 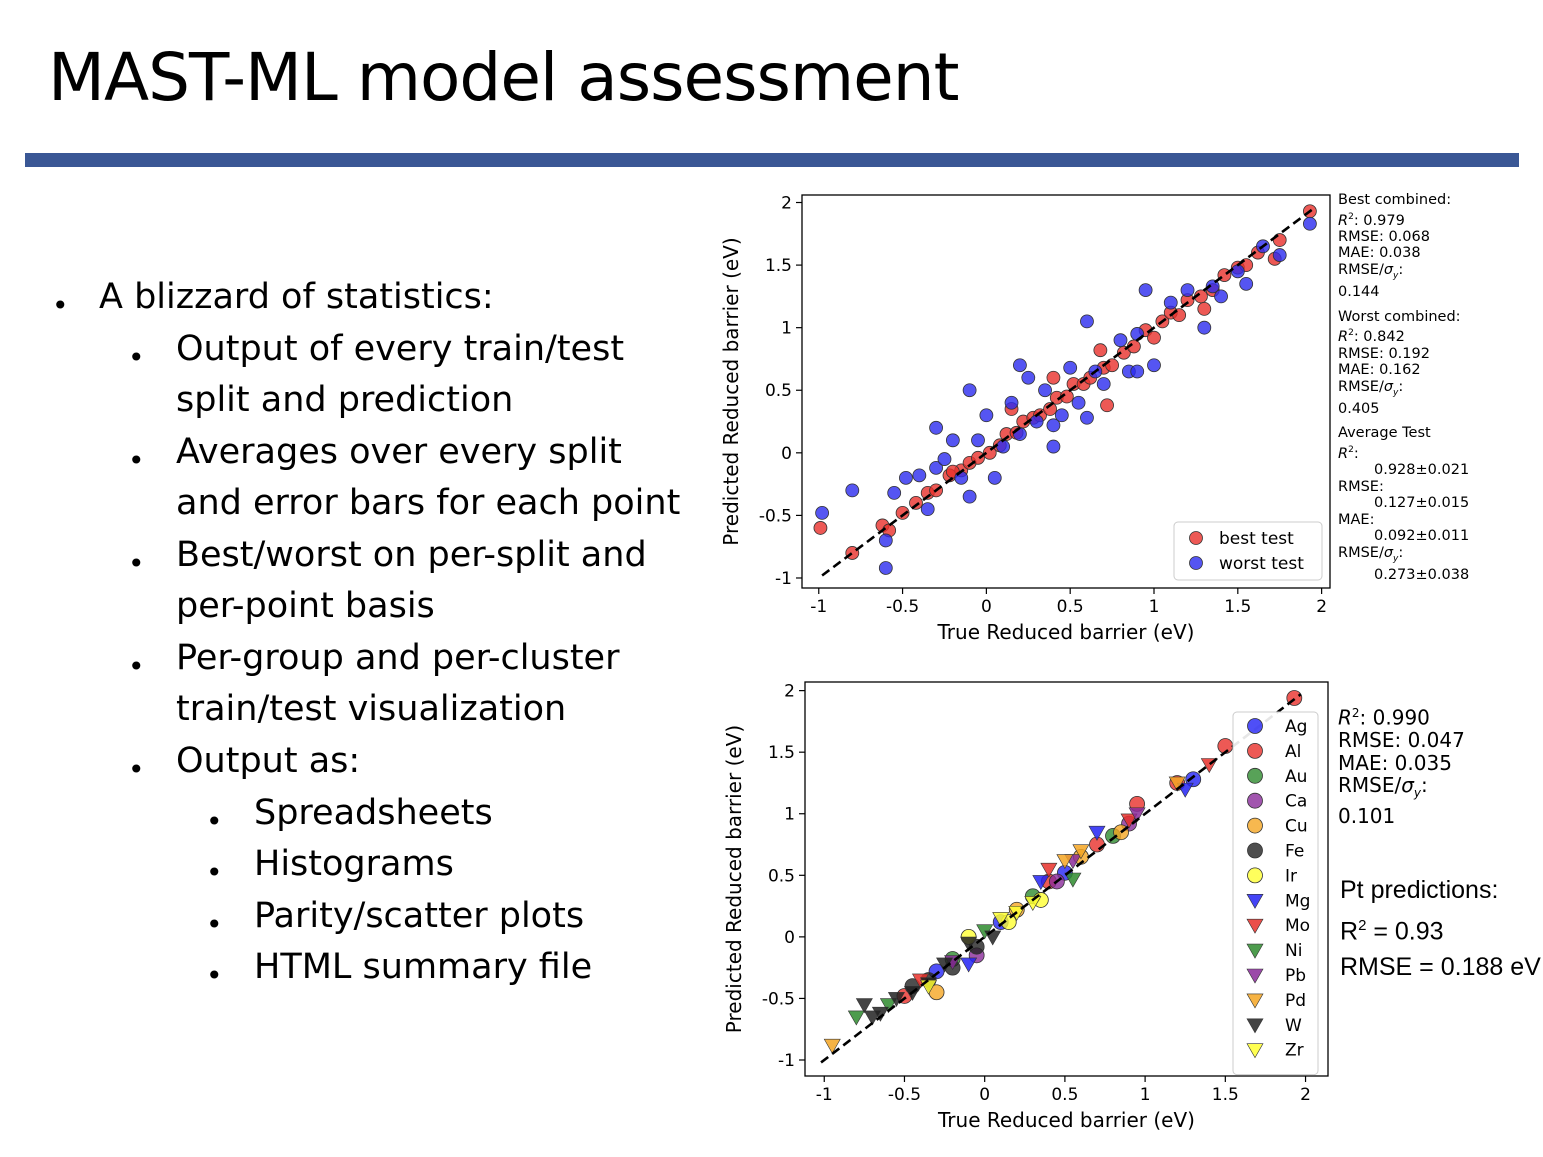 I want to click on stat-ratio-text: RMSE/, so click(x=1370, y=785).